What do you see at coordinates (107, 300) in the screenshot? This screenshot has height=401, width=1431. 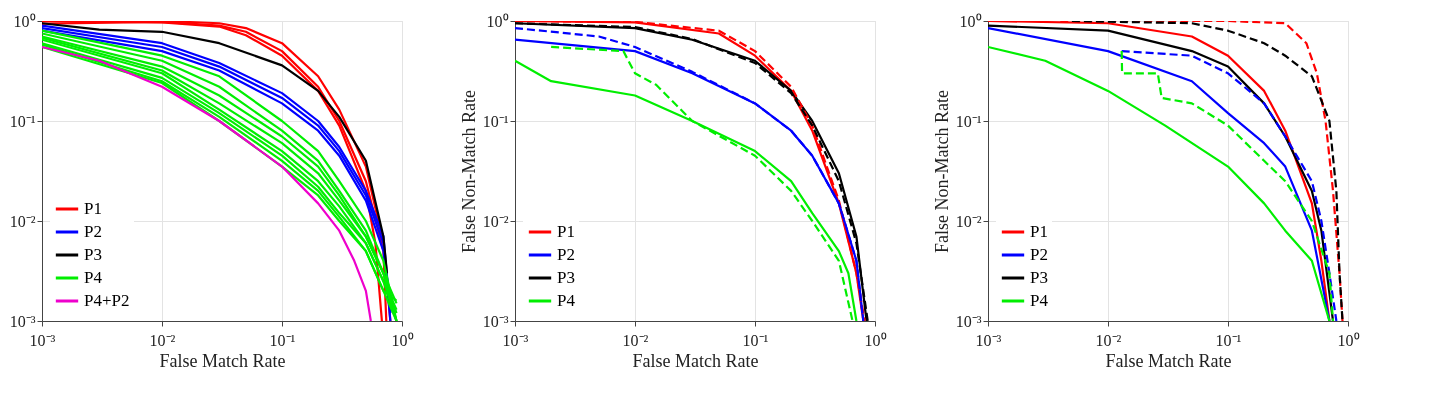 I see `legend-label: P4+P2` at bounding box center [107, 300].